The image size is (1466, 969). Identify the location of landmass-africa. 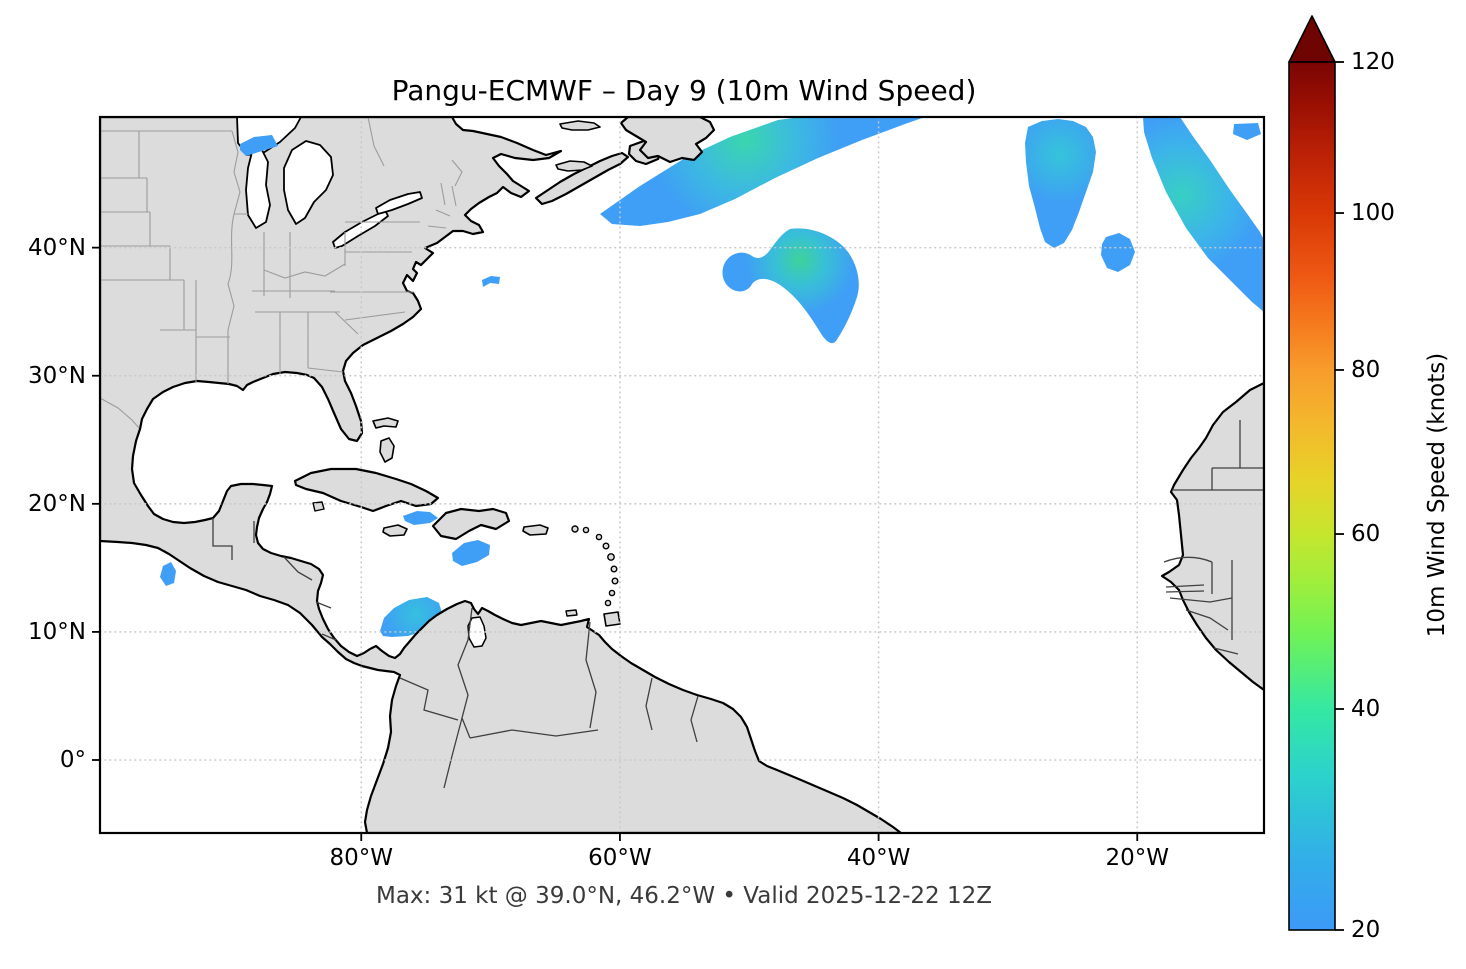
(1212, 536).